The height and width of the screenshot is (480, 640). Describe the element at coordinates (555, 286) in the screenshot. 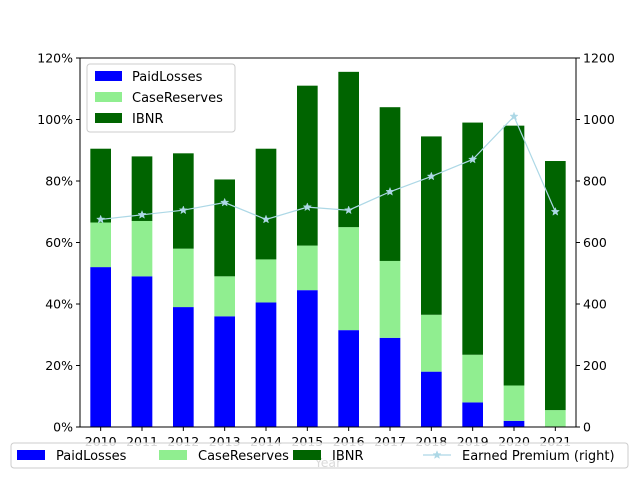

I see `bar-ibnr-2021` at that location.